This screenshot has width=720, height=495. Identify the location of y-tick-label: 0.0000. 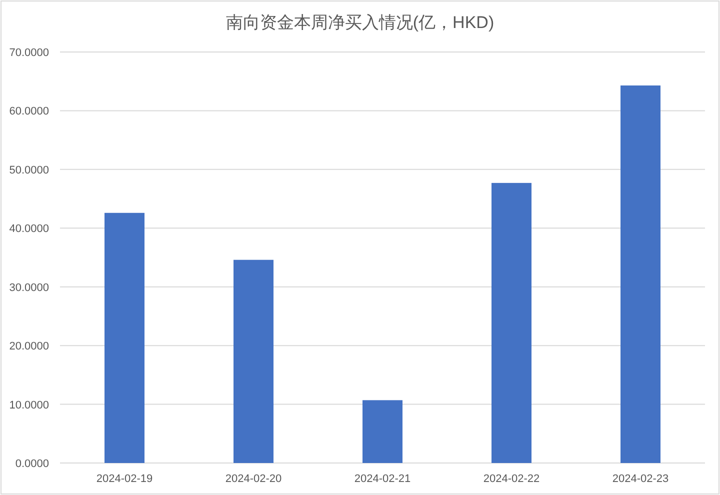
(32, 464).